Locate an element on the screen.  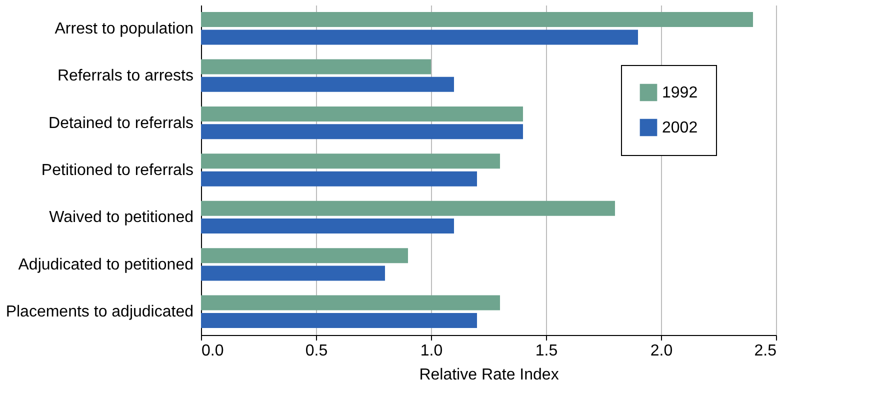
y-tick-label: Arrest to population is located at coordinates (124, 29).